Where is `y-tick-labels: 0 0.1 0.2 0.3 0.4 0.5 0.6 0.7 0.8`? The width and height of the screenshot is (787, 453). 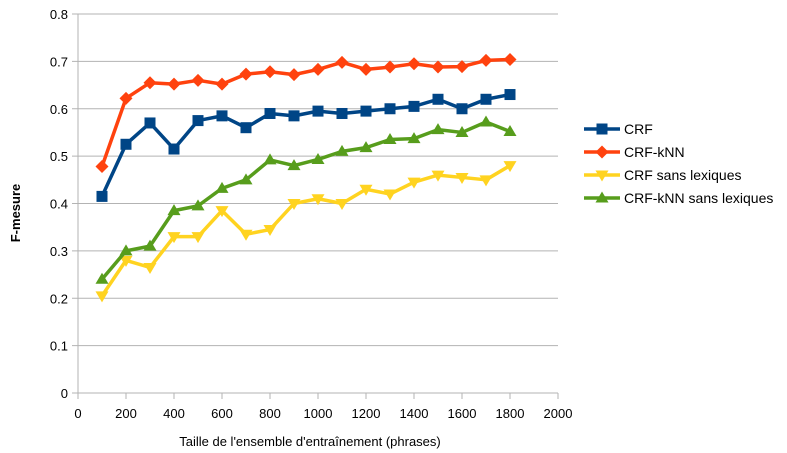
y-tick-labels: 0 0.1 0.2 0.3 0.4 0.5 0.6 0.7 0.8 is located at coordinates (59, 204).